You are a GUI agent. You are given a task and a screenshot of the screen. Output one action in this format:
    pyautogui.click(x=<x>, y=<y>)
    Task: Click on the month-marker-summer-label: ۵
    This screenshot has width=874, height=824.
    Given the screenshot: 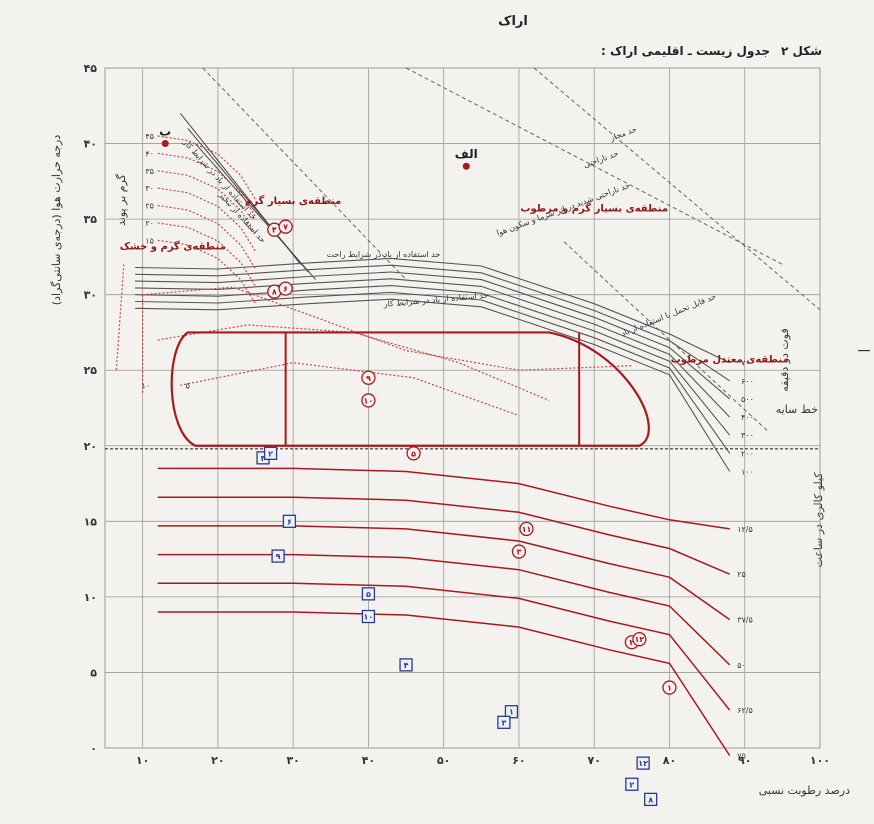 What is the action you would take?
    pyautogui.click(x=413, y=453)
    